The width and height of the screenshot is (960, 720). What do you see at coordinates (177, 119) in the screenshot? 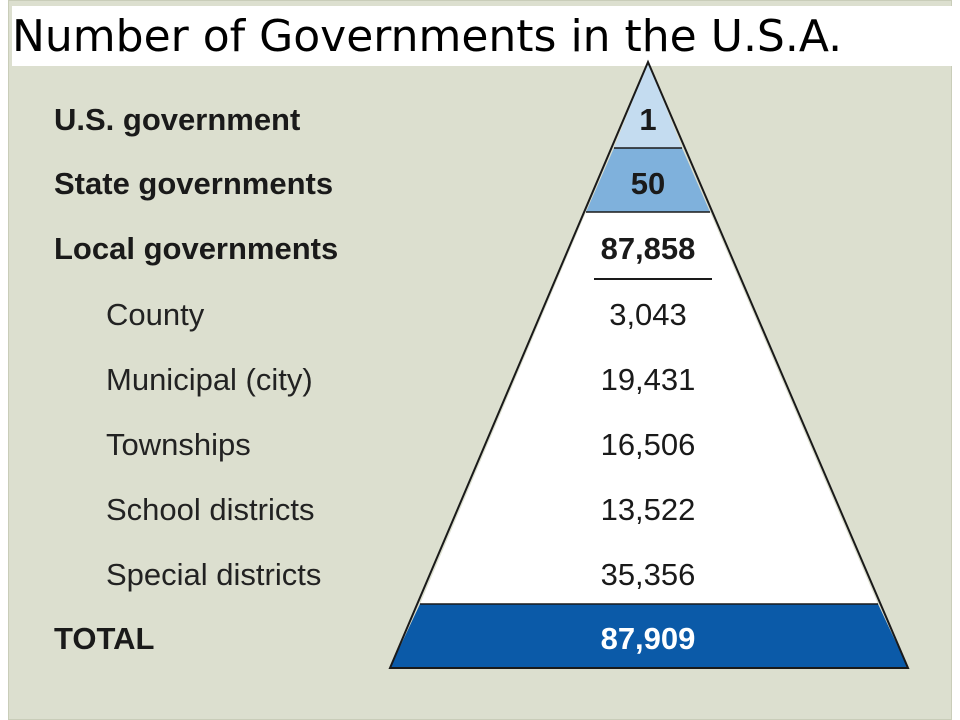
I see `label-us-government: U.S. government` at bounding box center [177, 119].